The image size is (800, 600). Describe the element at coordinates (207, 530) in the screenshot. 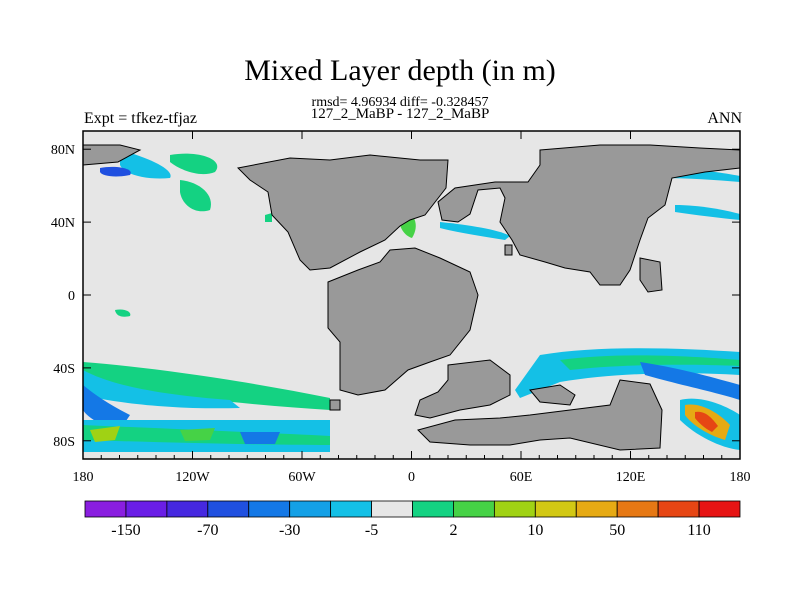

I see `colorbar-label: -70` at that location.